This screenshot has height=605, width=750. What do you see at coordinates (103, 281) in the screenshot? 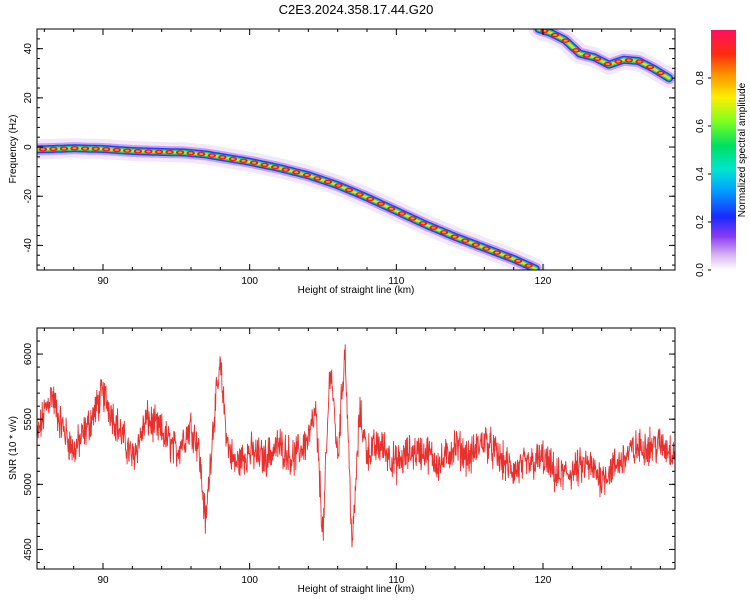
I see `spectrogram-x-tick-label: 90` at bounding box center [103, 281].